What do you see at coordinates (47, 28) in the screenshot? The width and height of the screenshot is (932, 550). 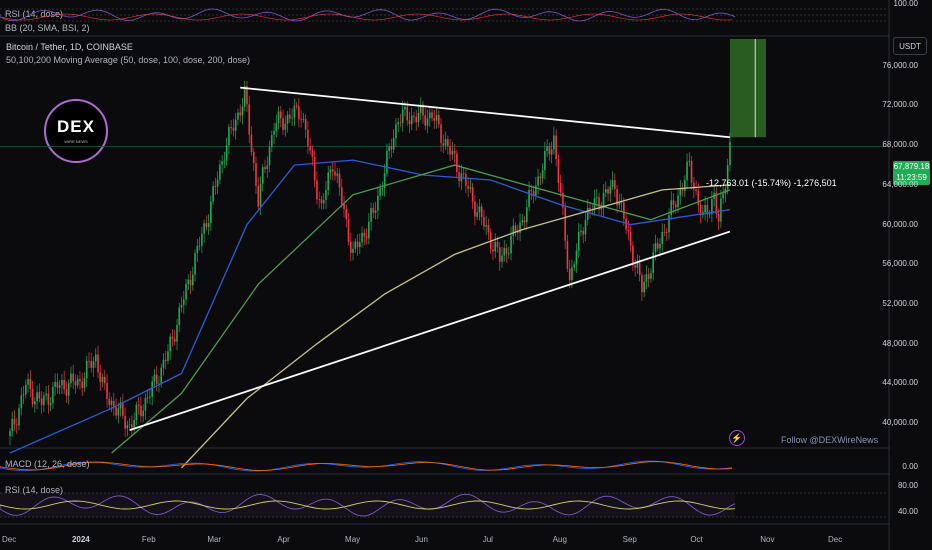 I see `top-pane-bb-label: BB (20, SMA, BSI, 2)` at bounding box center [47, 28].